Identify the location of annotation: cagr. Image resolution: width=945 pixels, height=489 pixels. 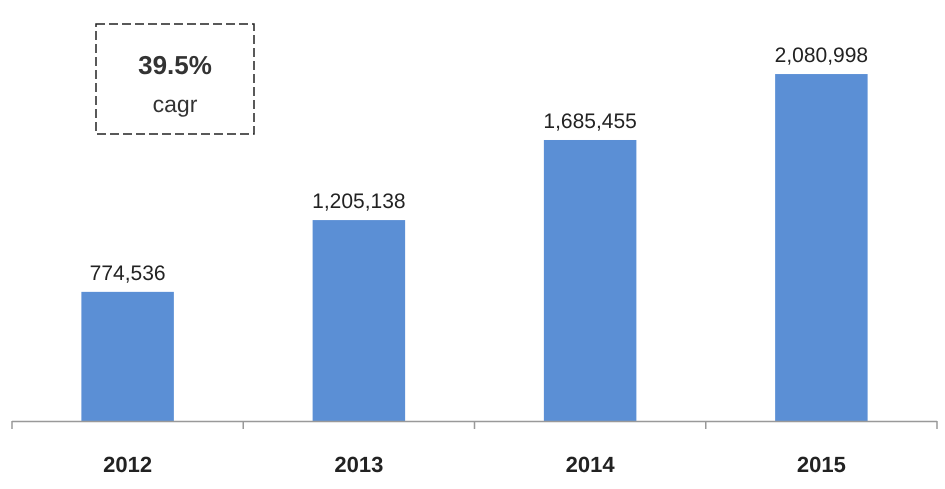
(175, 104).